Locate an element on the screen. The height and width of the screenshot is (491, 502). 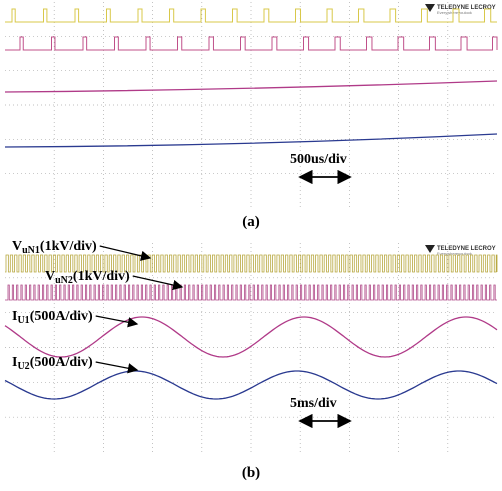
trace-label: IU2(500A/div) is located at coordinates (52, 363).